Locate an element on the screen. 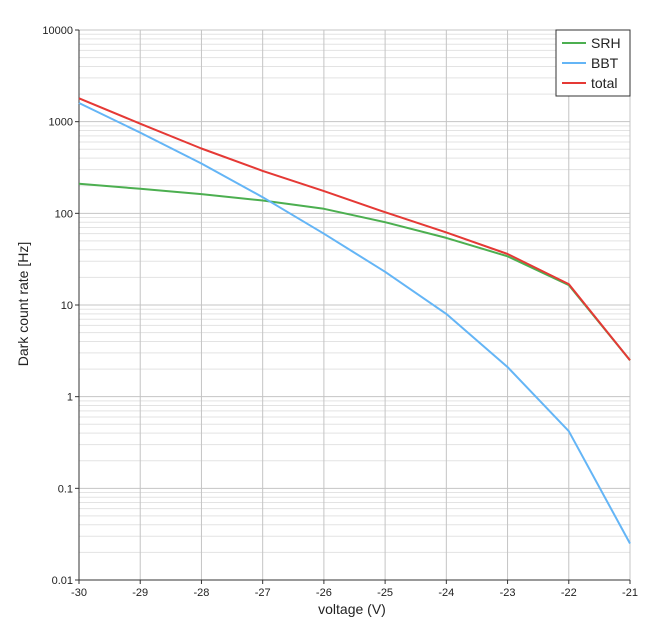 The image size is (668, 633). x-tick-label: -25 is located at coordinates (385, 593).